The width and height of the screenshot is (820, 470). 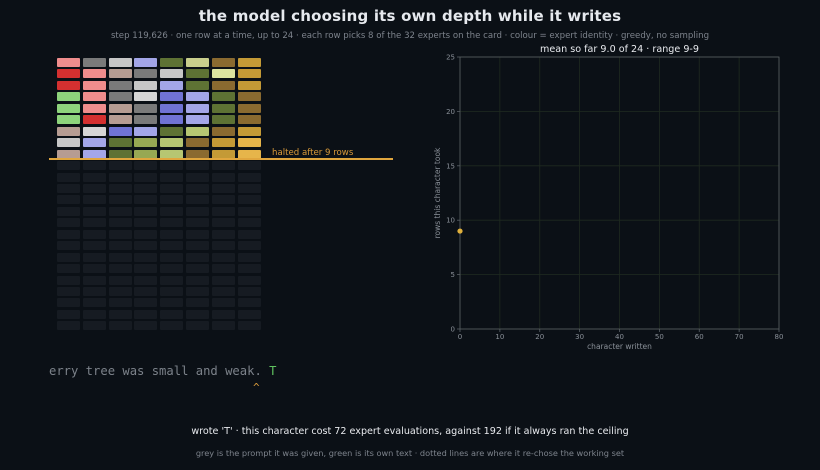 What do you see at coordinates (739, 337) in the screenshot?
I see `x-tick-label: 70` at bounding box center [739, 337].